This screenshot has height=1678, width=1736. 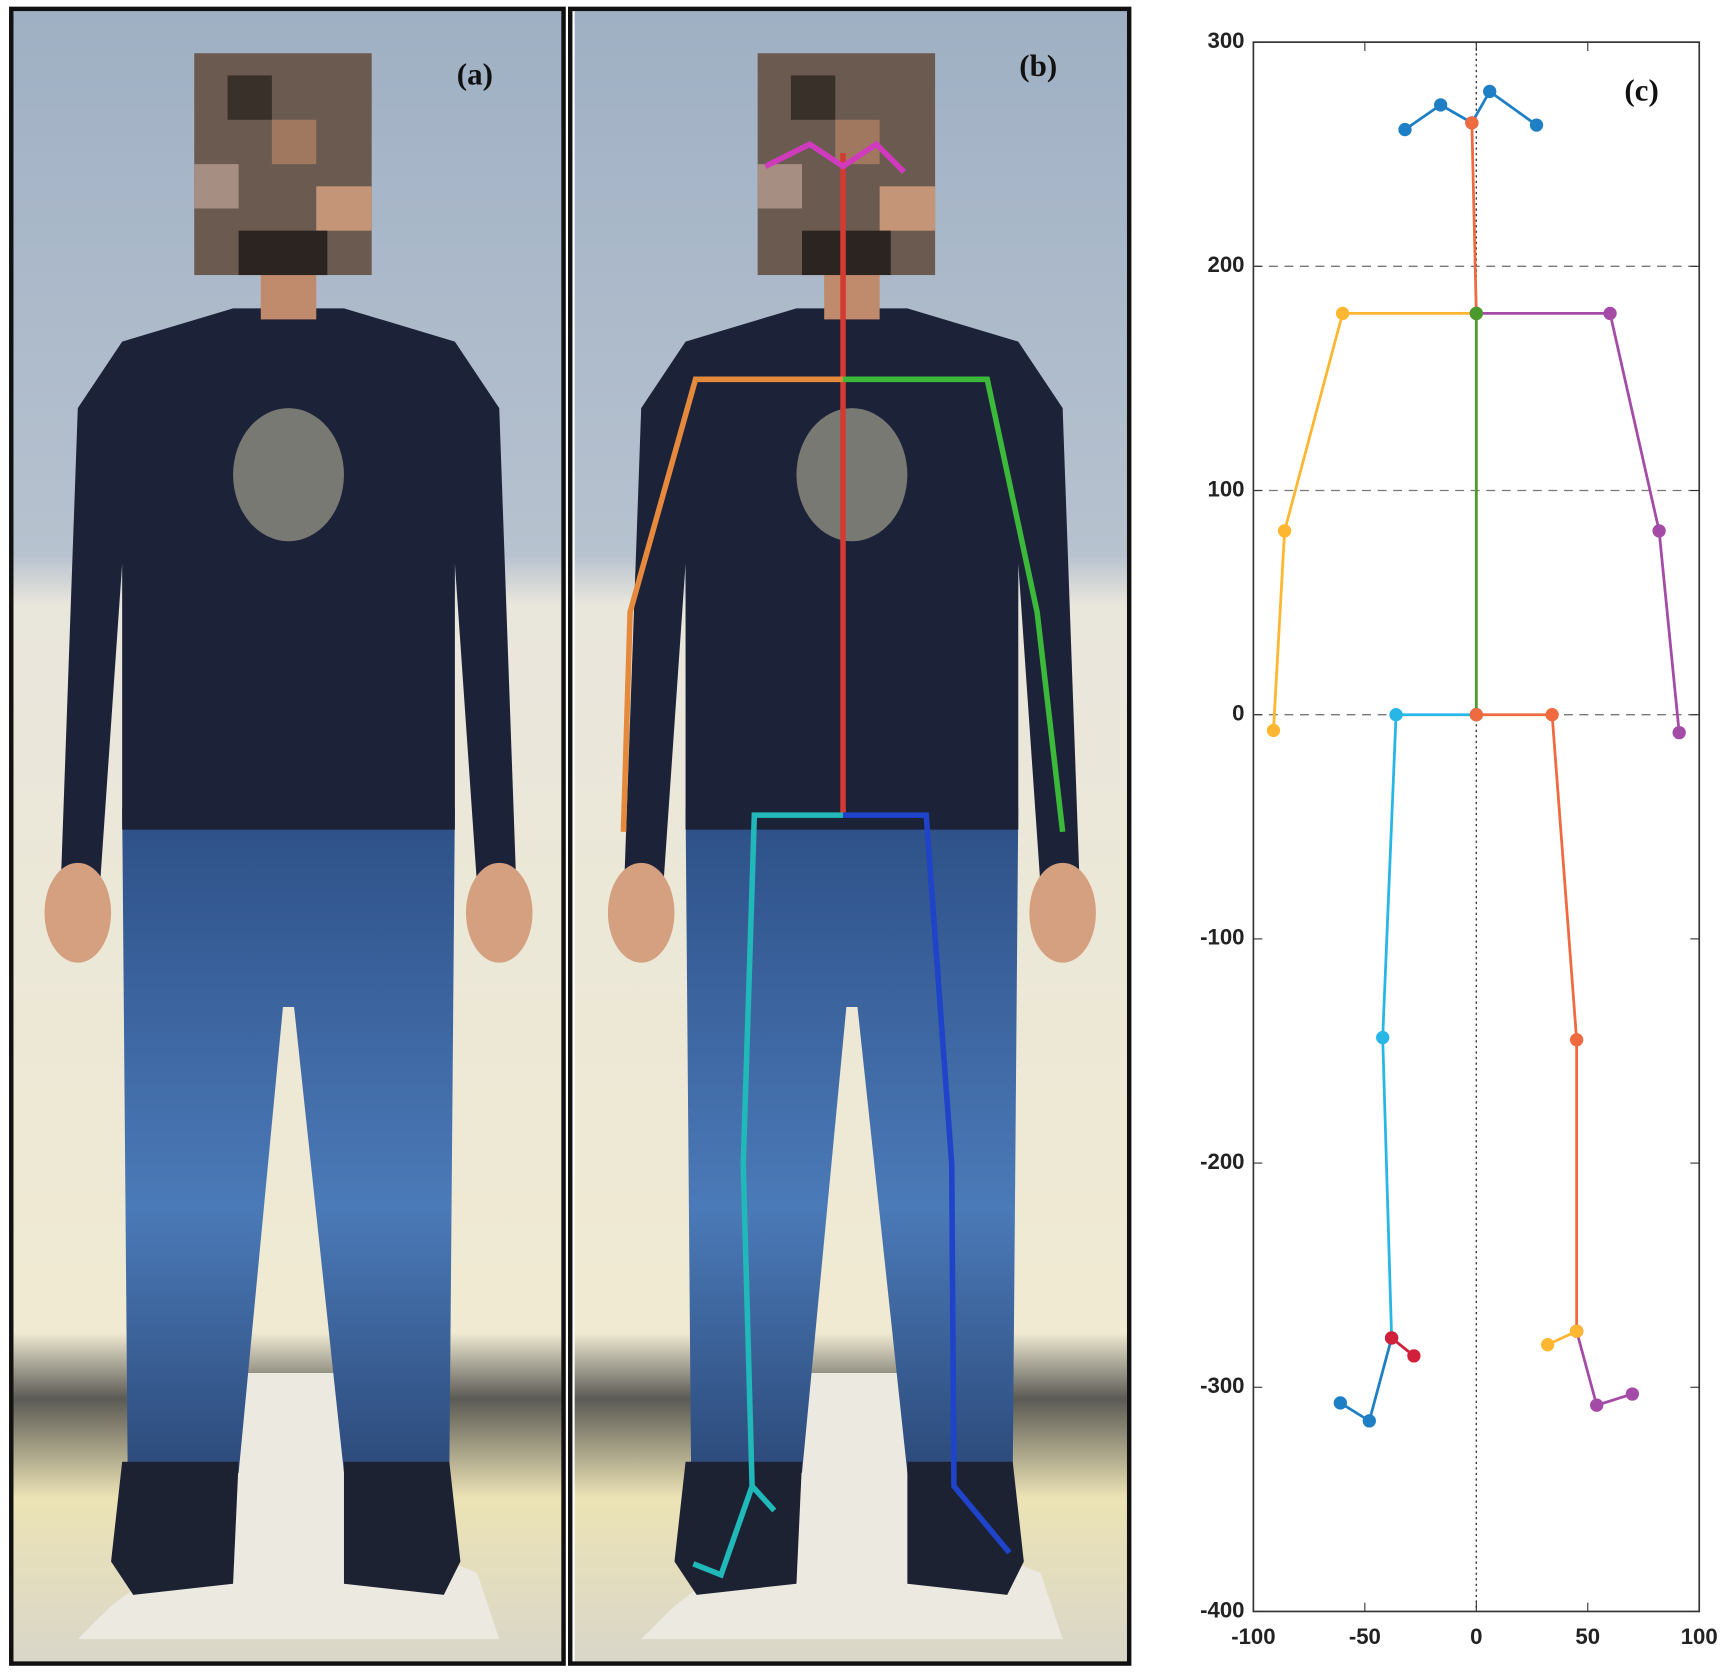 I want to click on x-tick-label: 50, so click(x=1587, y=1636).